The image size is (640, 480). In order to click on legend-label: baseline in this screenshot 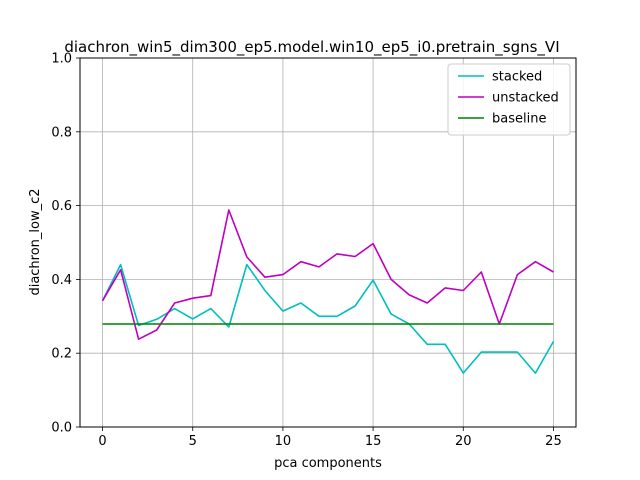, I will do `click(519, 119)`.